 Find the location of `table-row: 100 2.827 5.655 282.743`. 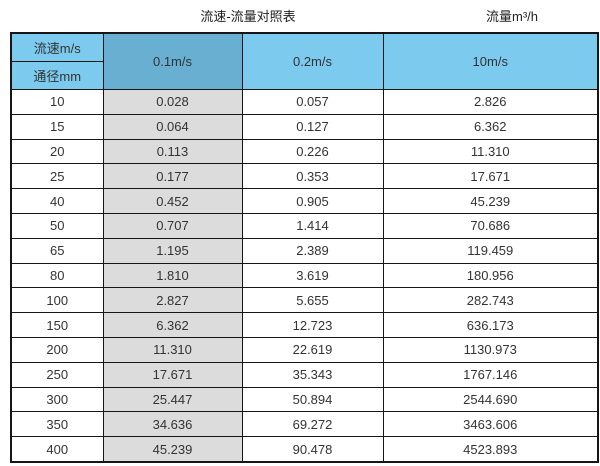

table-row: 100 2.827 5.655 282.743 is located at coordinates (304, 300).